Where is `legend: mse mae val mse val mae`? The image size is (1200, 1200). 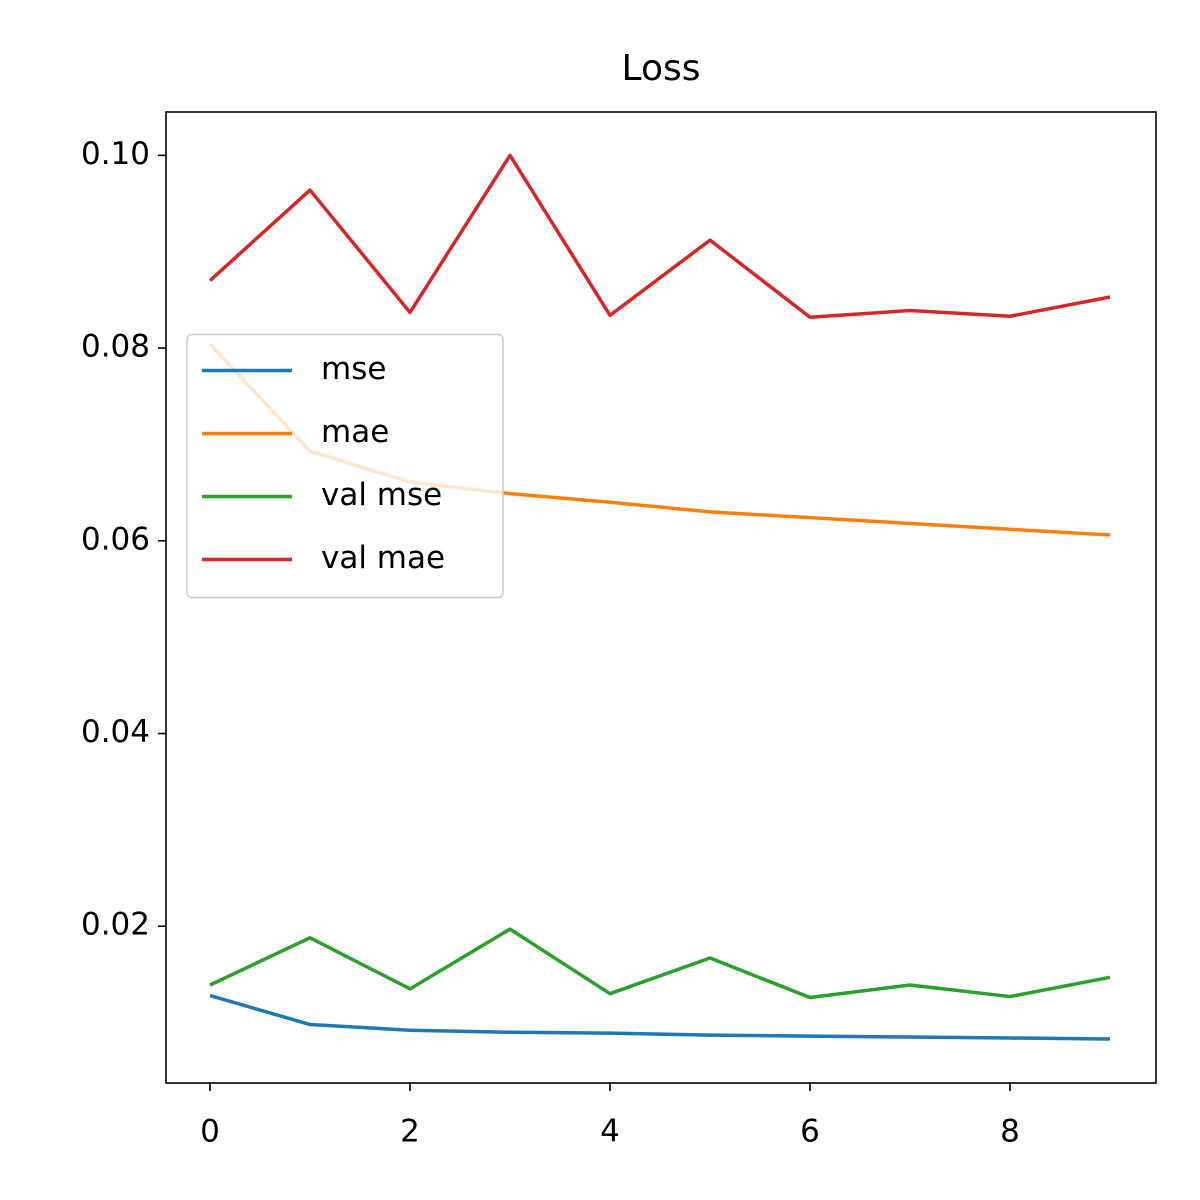 legend: mse mae val mse val mae is located at coordinates (345, 466).